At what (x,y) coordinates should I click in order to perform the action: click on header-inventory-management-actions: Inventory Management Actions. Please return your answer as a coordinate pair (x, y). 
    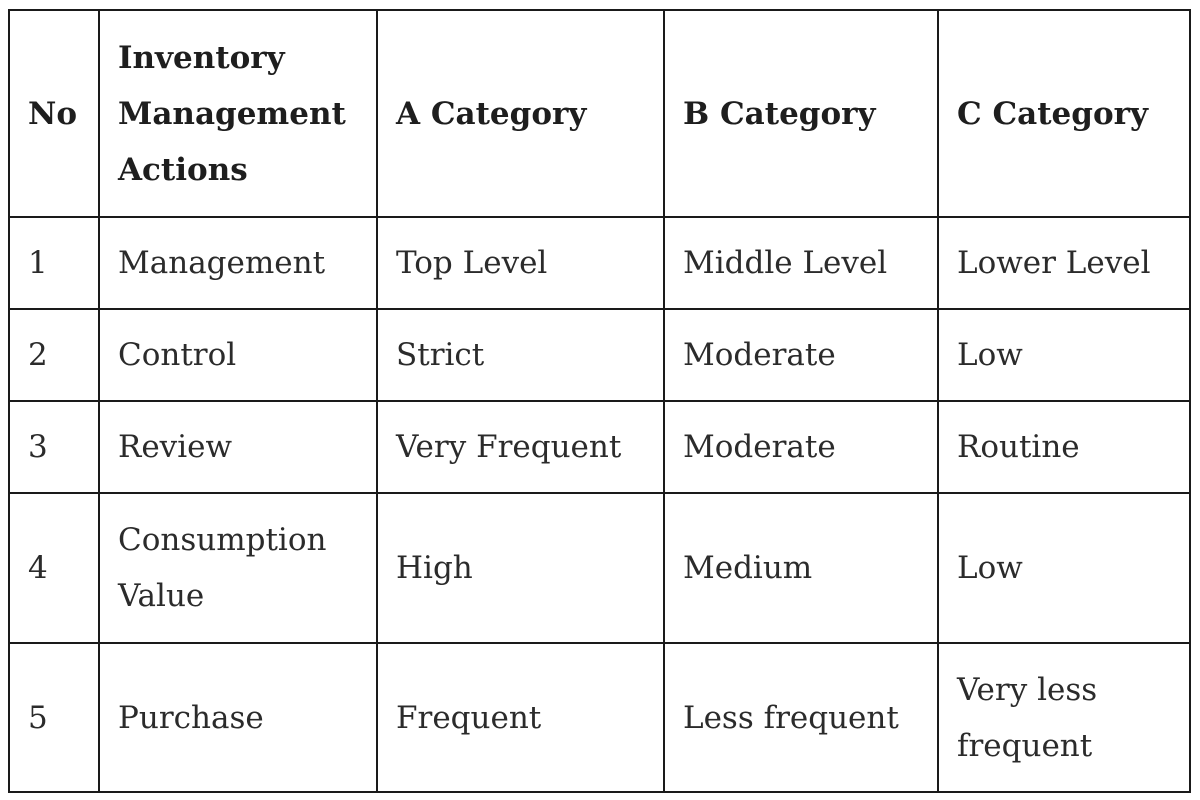
    Looking at the image, I should click on (238, 113).